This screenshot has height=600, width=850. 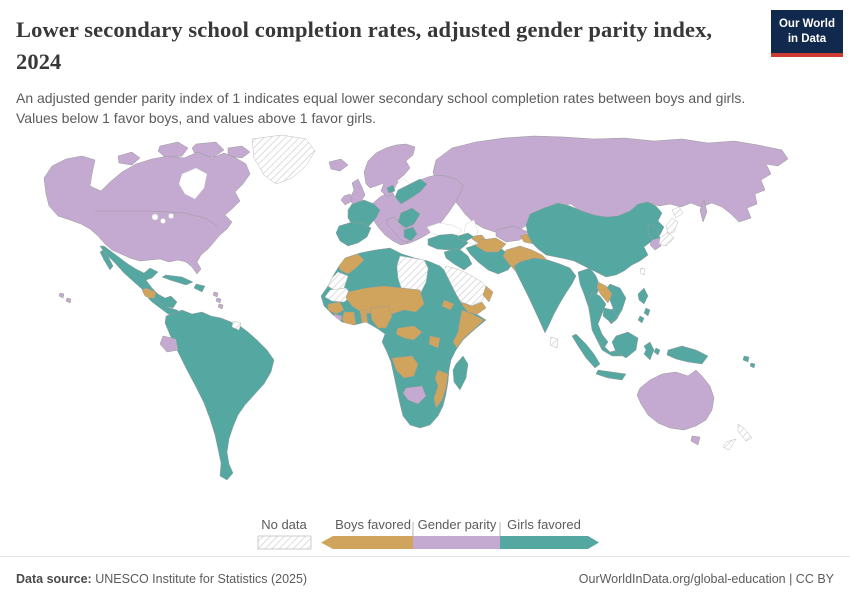 I want to click on us-canada-border, so click(x=157, y=218).